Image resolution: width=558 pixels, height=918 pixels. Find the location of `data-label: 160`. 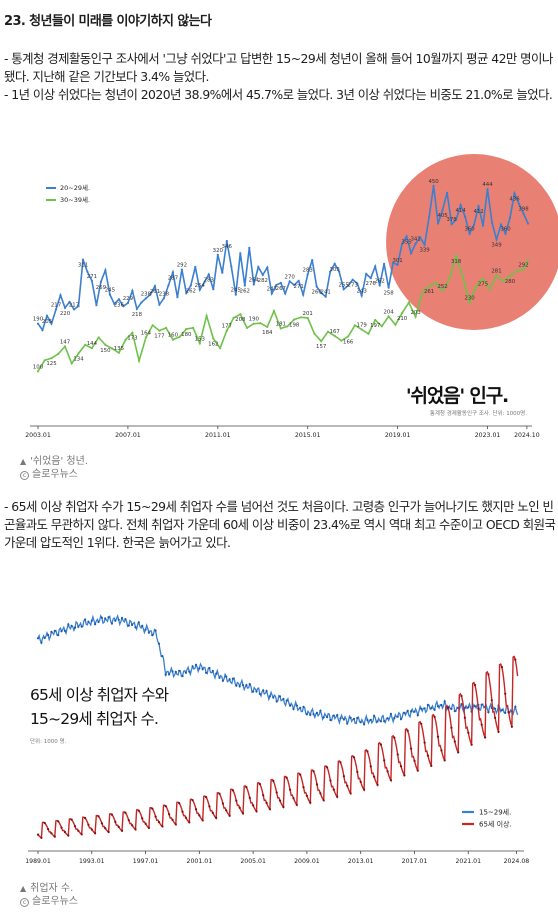

data-label: 160 is located at coordinates (173, 336).